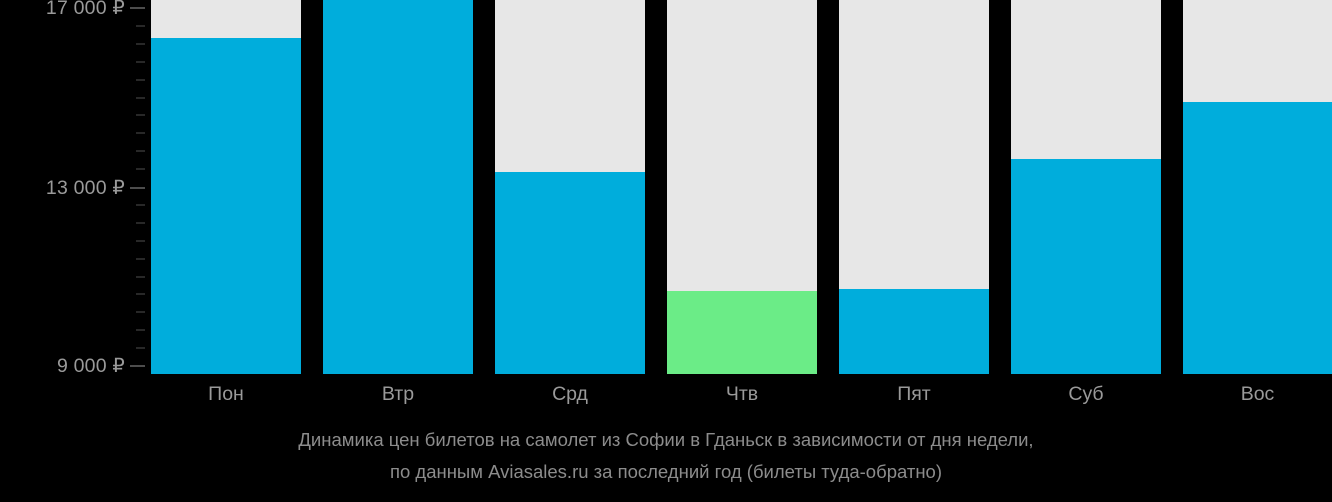 The width and height of the screenshot is (1332, 502). Describe the element at coordinates (85, 9) in the screenshot. I see `y-axis-label: 17 000 ₽` at that location.